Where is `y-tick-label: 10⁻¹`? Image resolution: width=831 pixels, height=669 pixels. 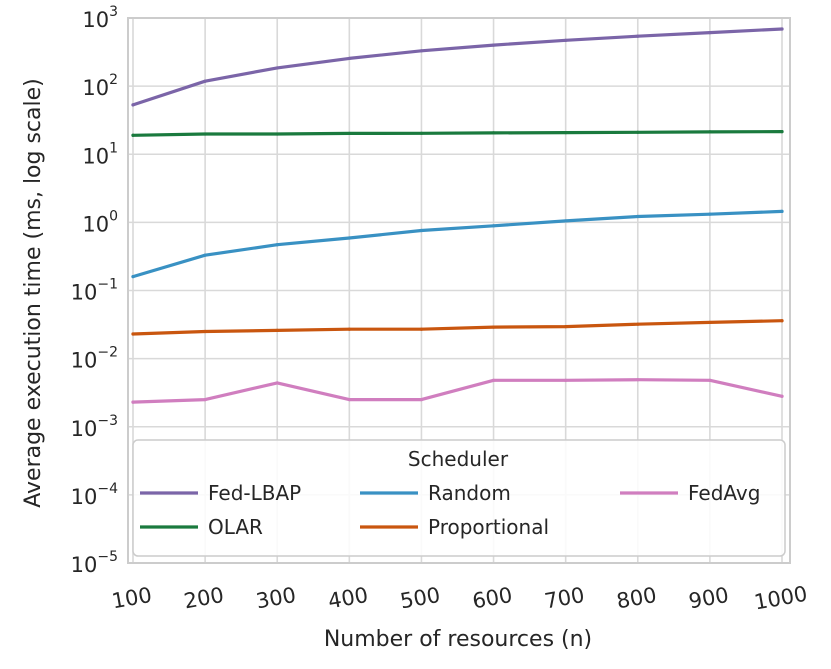
y-tick-label: 10⁻¹ is located at coordinates (94, 291).